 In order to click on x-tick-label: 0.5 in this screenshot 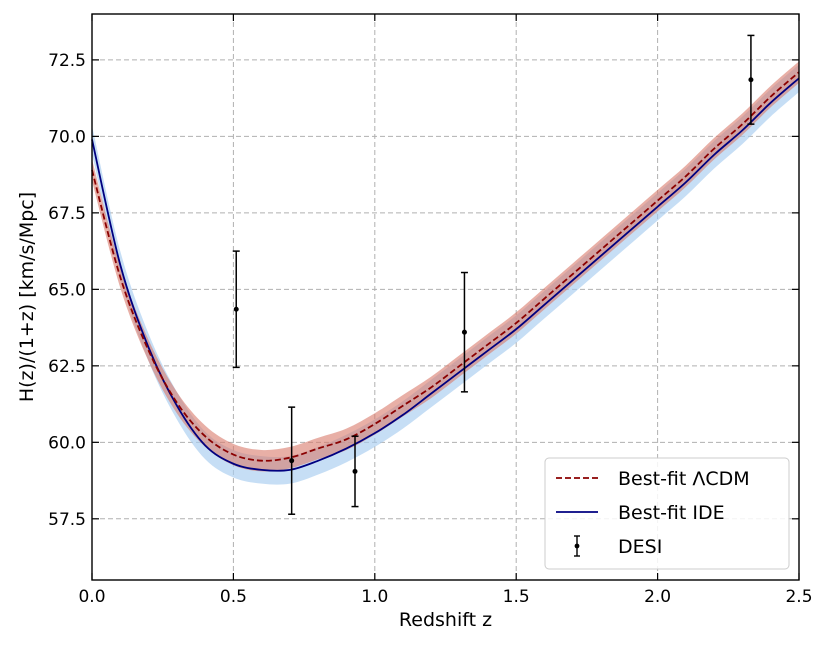, I will do `click(233, 597)`.